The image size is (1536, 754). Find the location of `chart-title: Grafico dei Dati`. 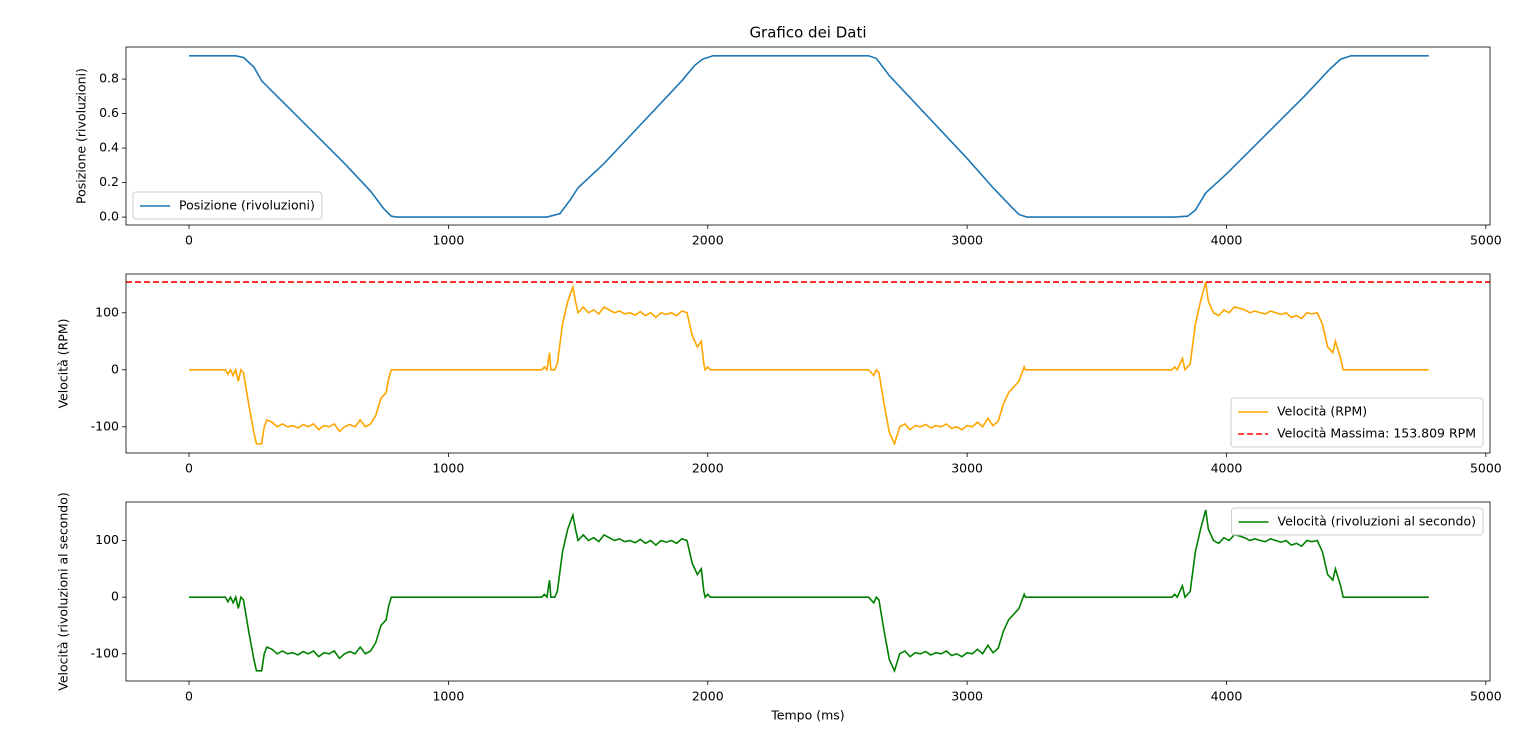

chart-title: Grafico dei Dati is located at coordinates (807, 33).